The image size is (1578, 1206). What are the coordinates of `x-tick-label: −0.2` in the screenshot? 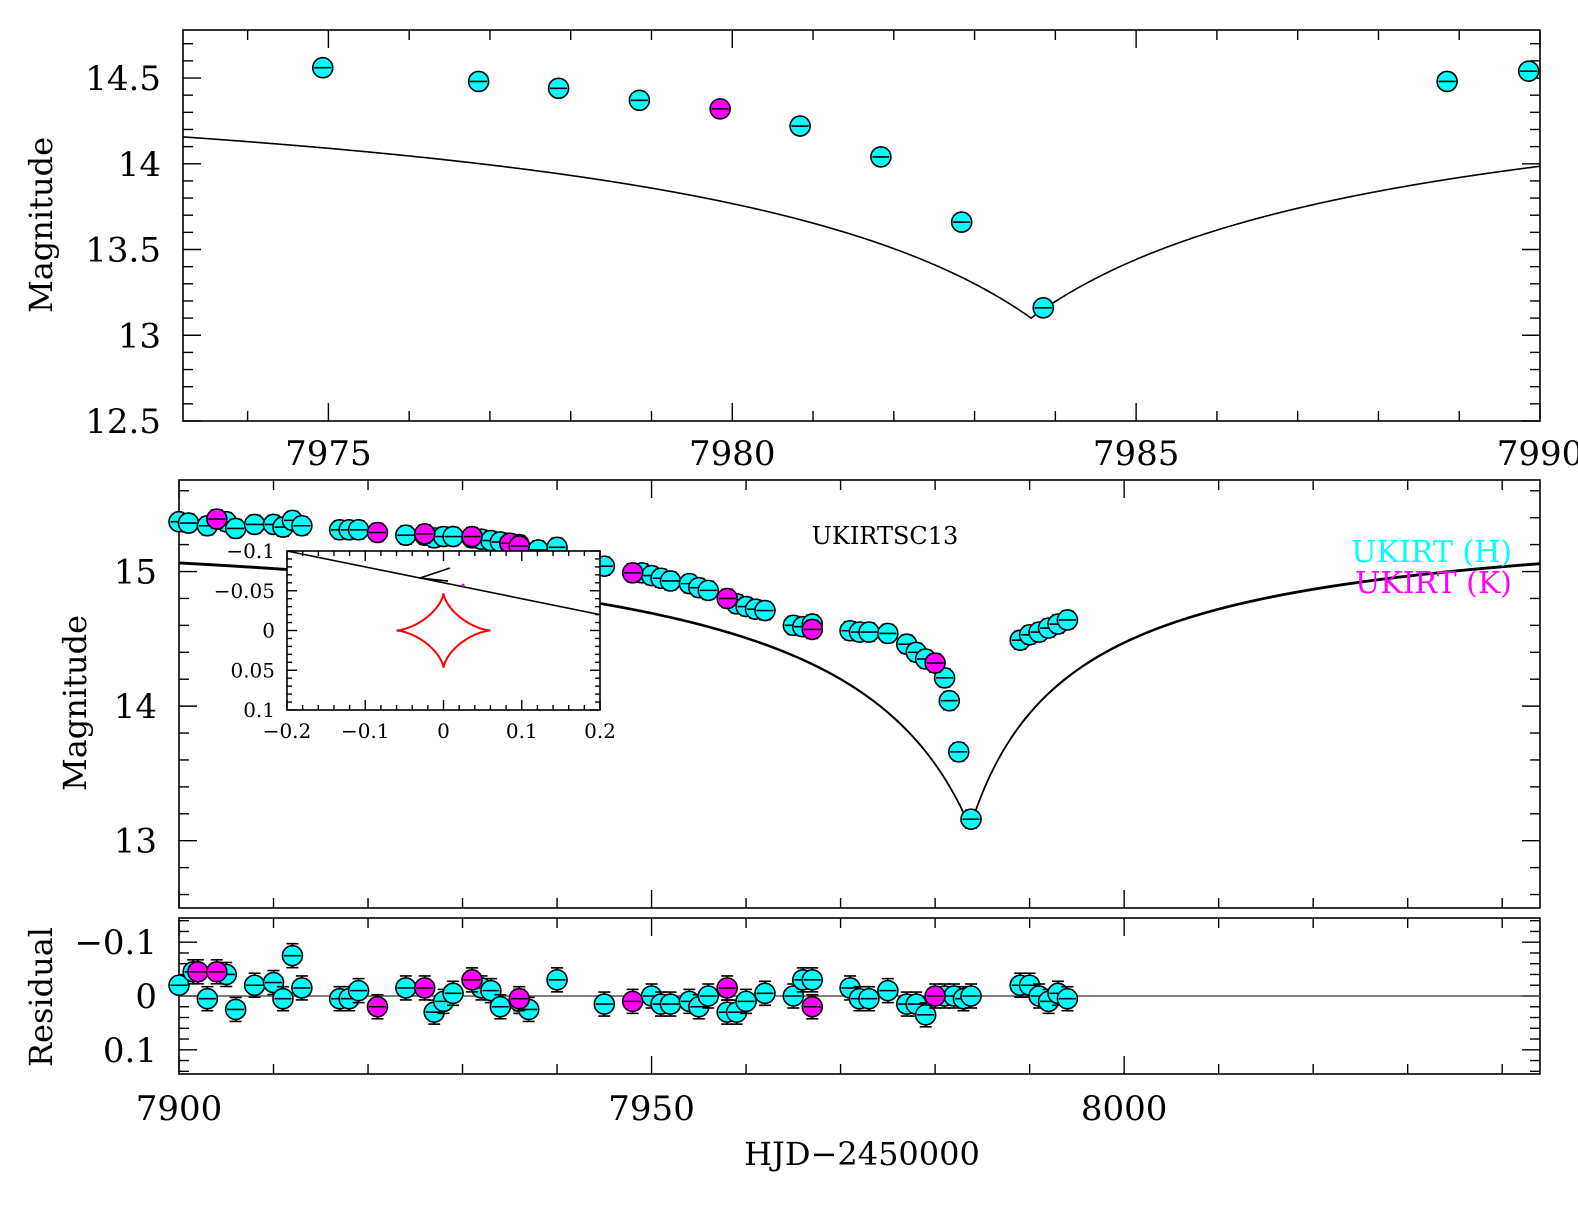 It's located at (287, 731).